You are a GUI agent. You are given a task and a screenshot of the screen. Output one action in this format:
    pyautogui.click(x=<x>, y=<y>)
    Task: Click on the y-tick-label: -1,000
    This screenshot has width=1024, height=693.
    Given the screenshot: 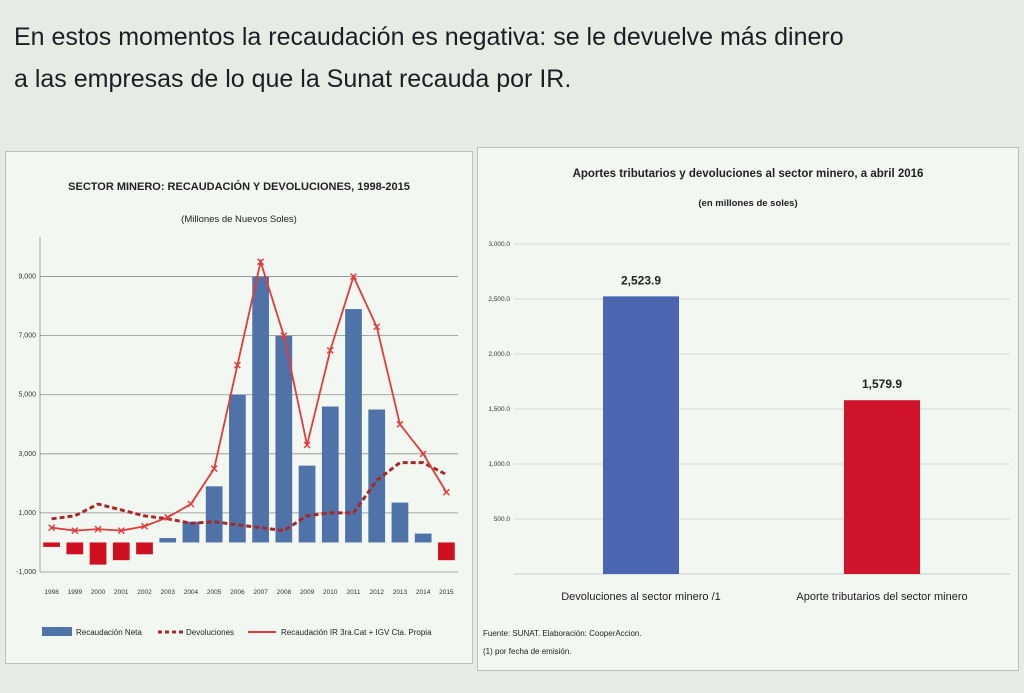 What is the action you would take?
    pyautogui.click(x=26, y=572)
    